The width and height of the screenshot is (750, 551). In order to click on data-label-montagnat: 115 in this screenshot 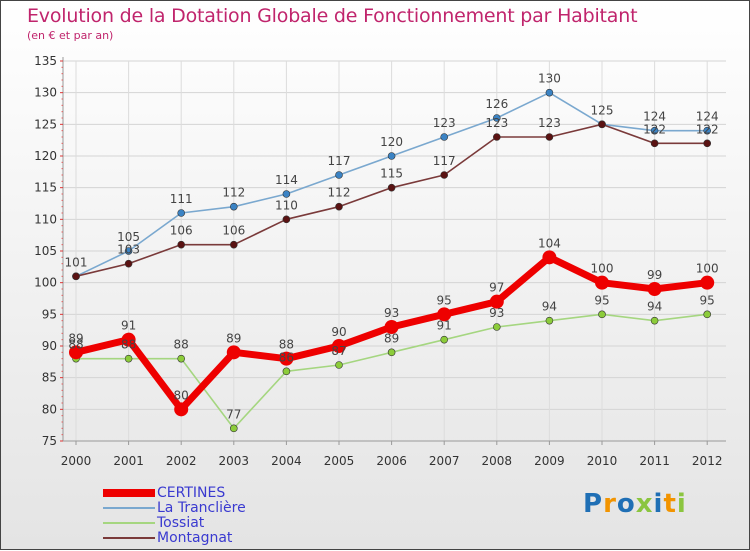, I will do `click(391, 174)`.